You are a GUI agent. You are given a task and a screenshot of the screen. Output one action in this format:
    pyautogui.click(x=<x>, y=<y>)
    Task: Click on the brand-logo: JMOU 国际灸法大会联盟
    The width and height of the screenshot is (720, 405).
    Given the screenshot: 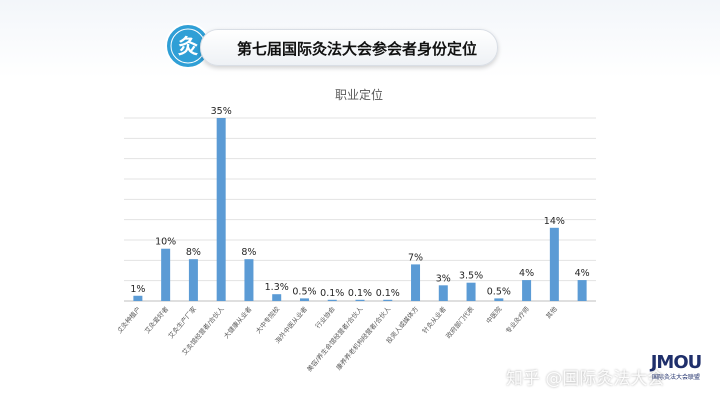 What is the action you would take?
    pyautogui.click(x=676, y=372)
    